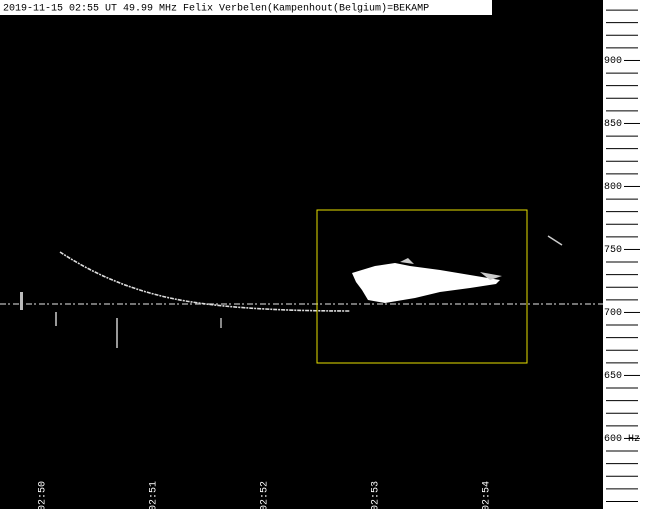 This screenshot has width=654, height=509. What do you see at coordinates (622, 439) in the screenshot?
I see `y-tick-label: 600 Hz` at bounding box center [622, 439].